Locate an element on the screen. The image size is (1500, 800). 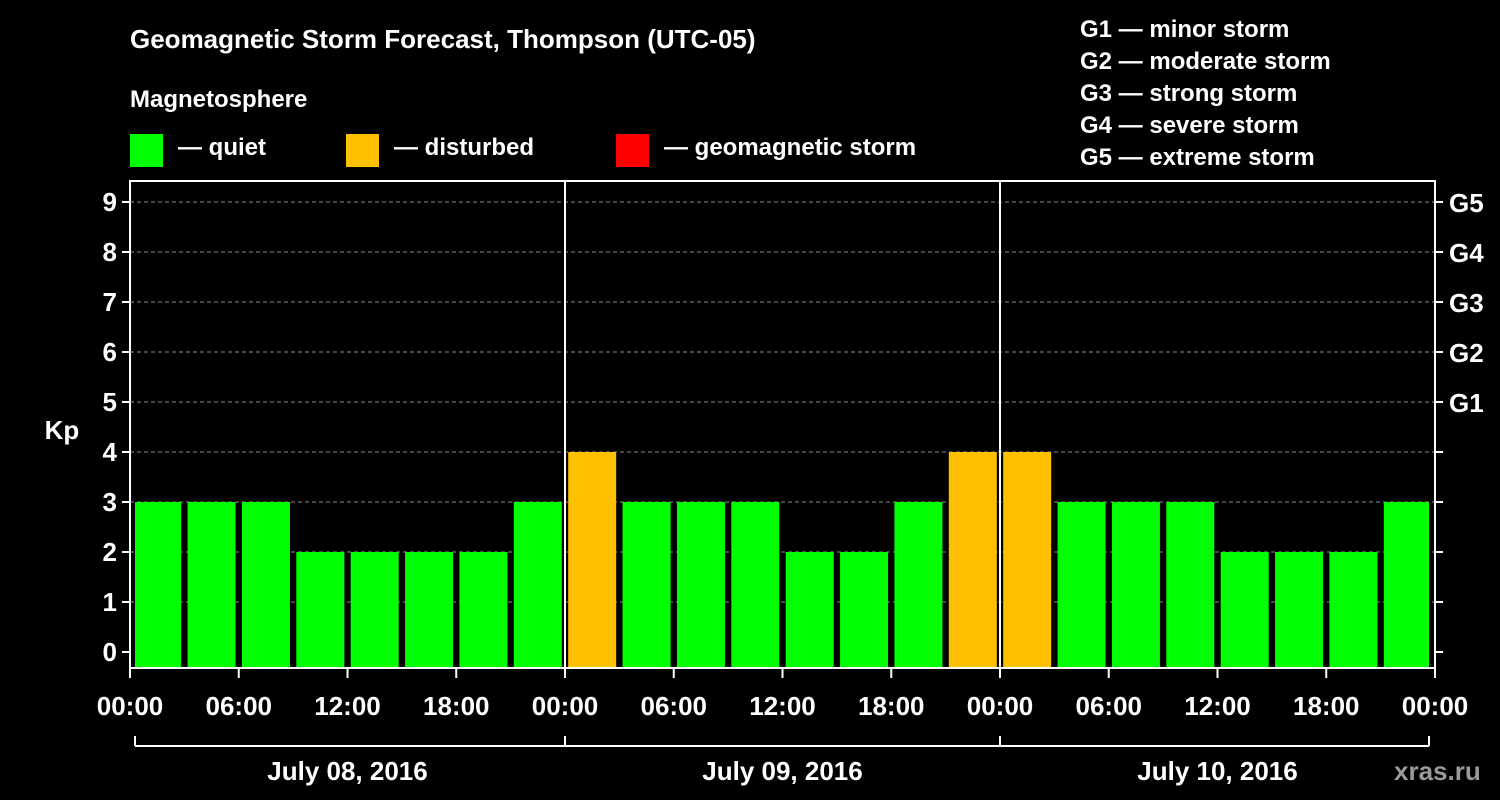
day-label: July 09, 2016 is located at coordinates (782, 771).